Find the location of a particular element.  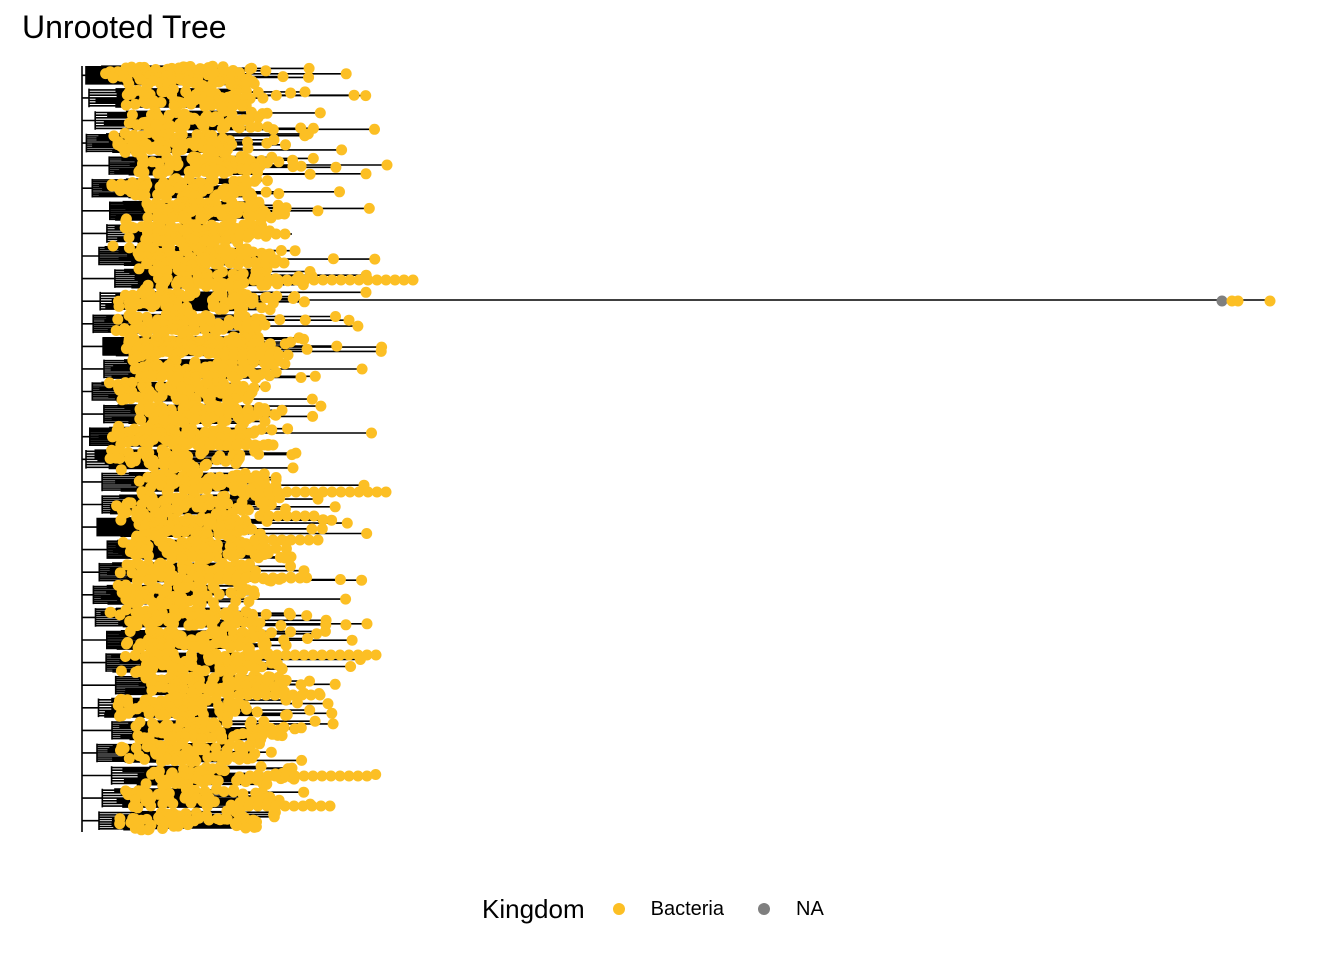

legend-label-bacteria: Bacteria is located at coordinates (687, 908).